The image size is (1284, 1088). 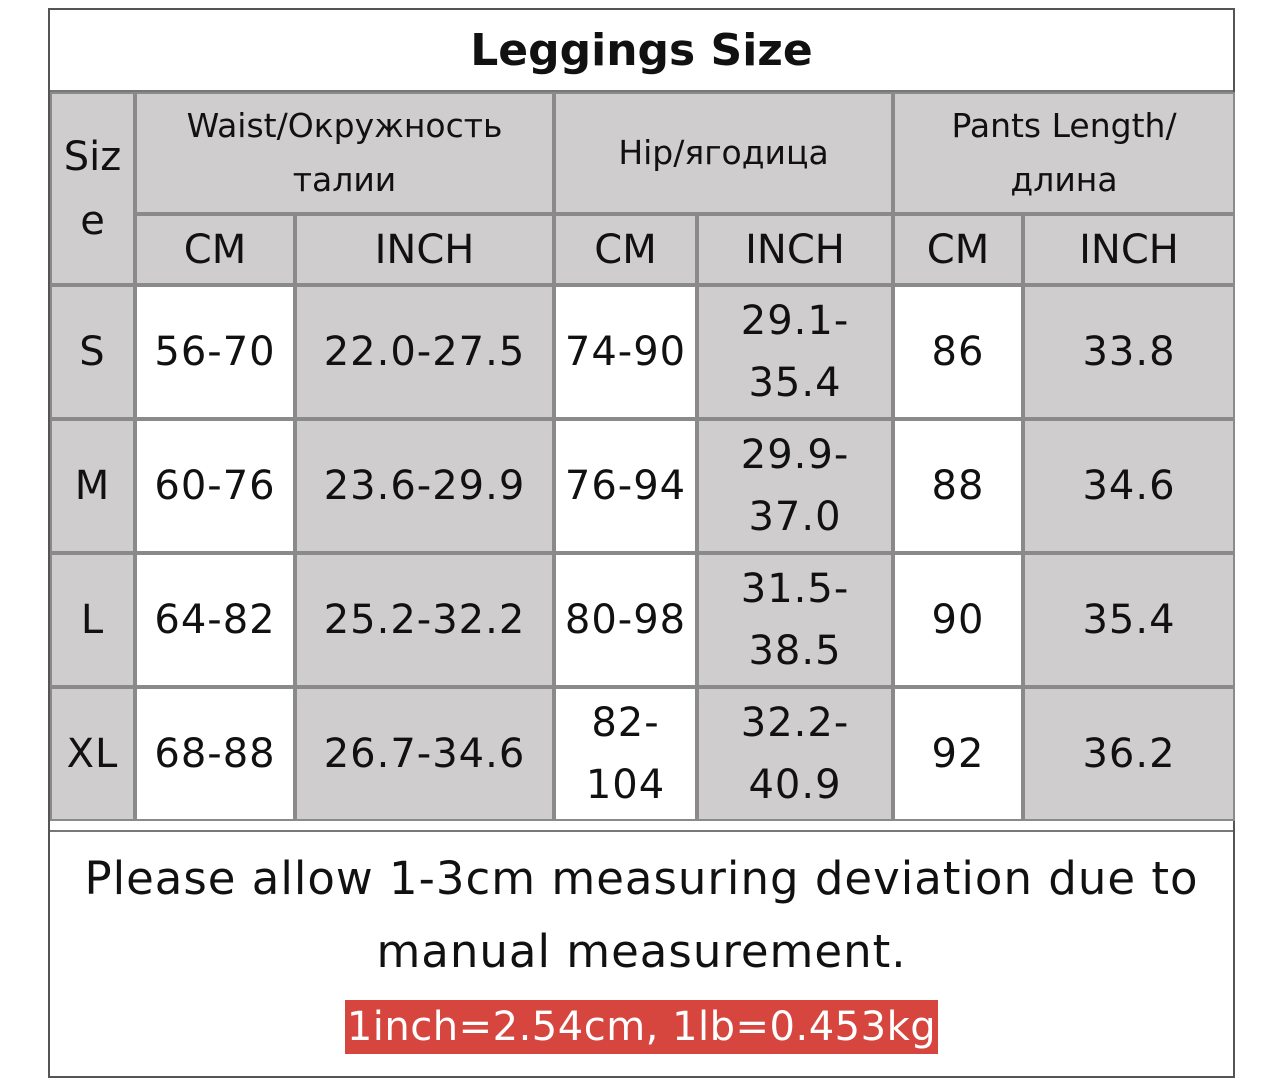 I want to click on conversion-text: 1inch=2.54cm, 1lb=0.453kg, so click(x=641, y=1027).